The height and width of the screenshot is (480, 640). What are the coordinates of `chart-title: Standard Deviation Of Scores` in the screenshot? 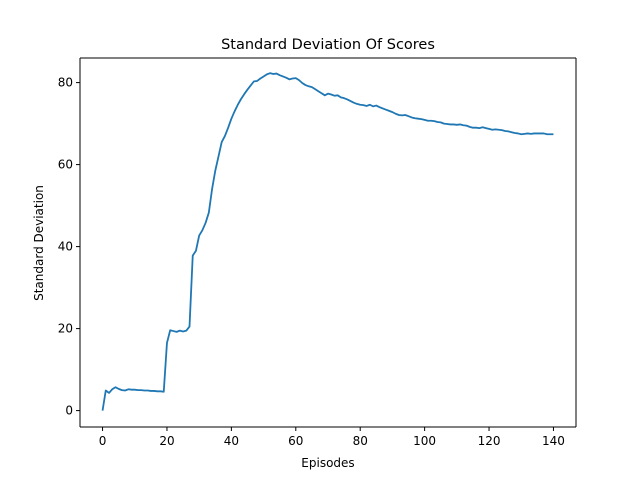 It's located at (328, 45).